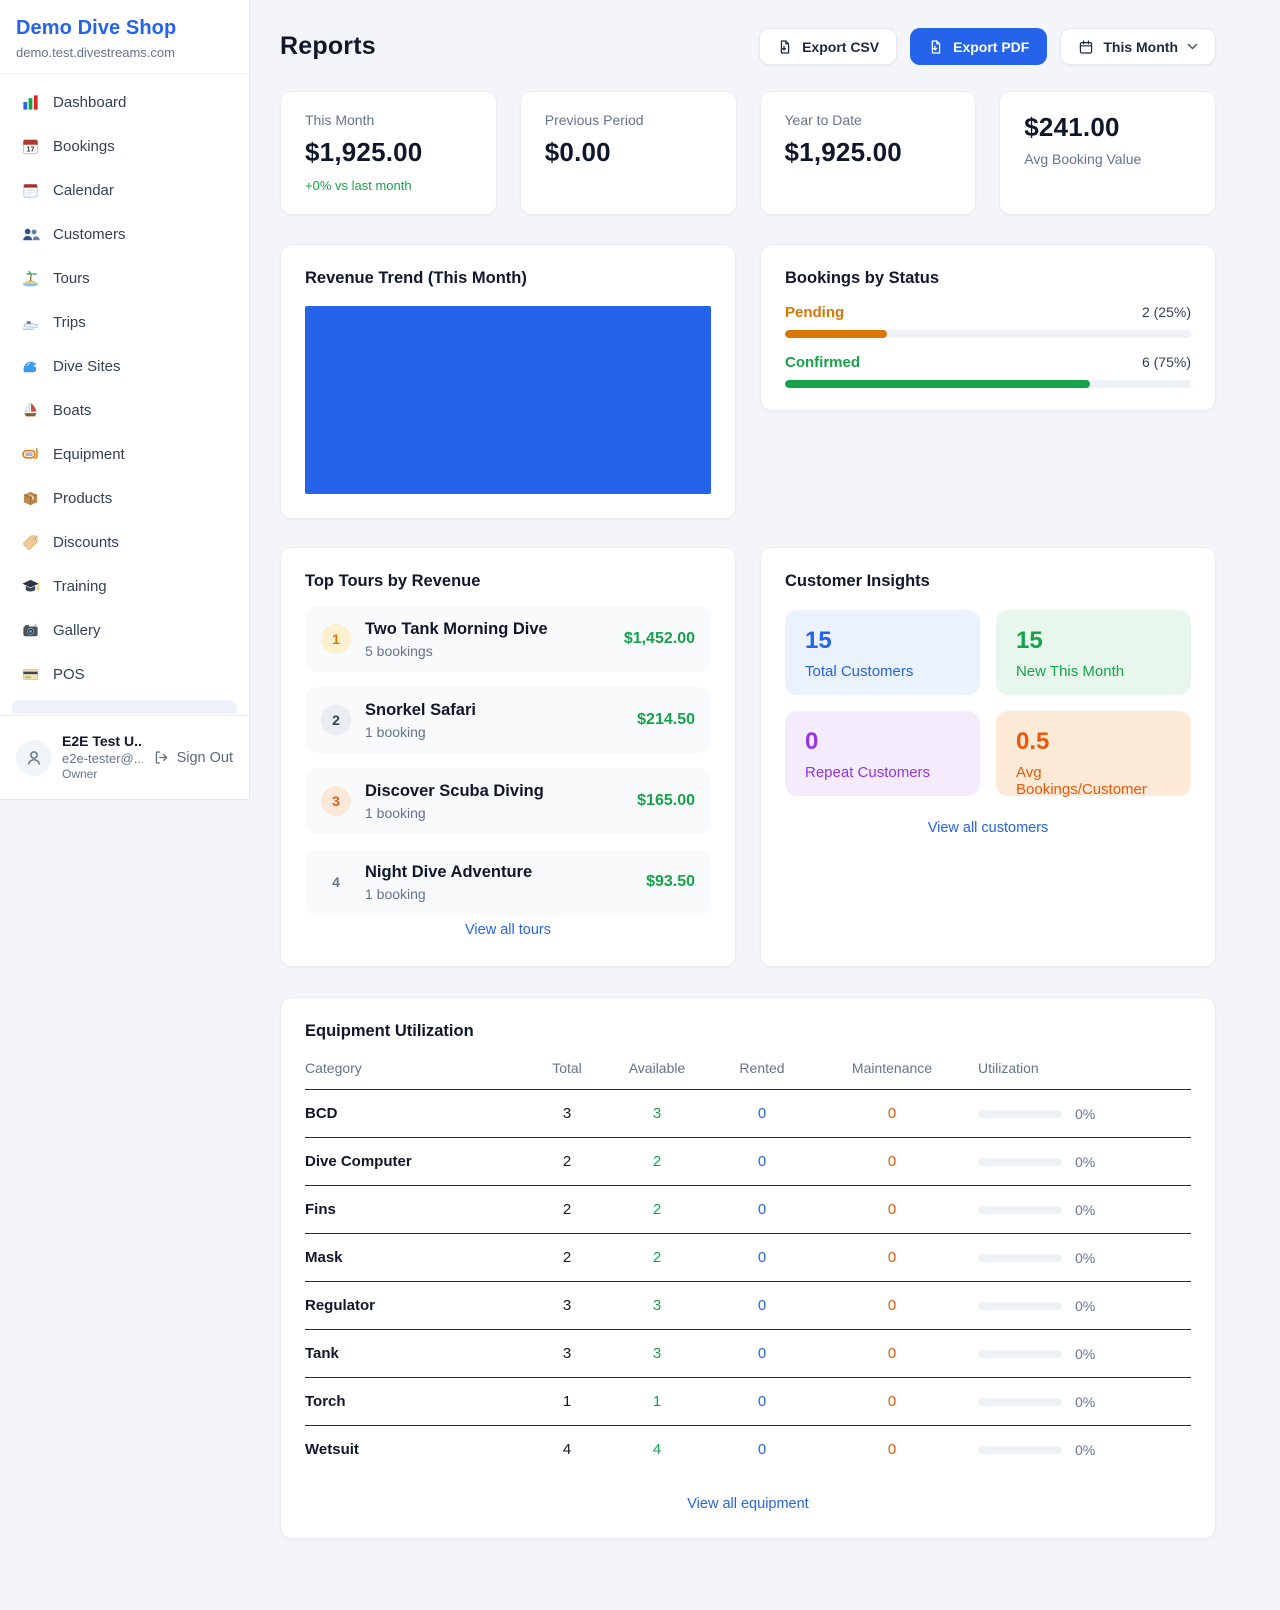 This screenshot has width=1280, height=1610. I want to click on equipment-category: Tank, so click(410, 1353).